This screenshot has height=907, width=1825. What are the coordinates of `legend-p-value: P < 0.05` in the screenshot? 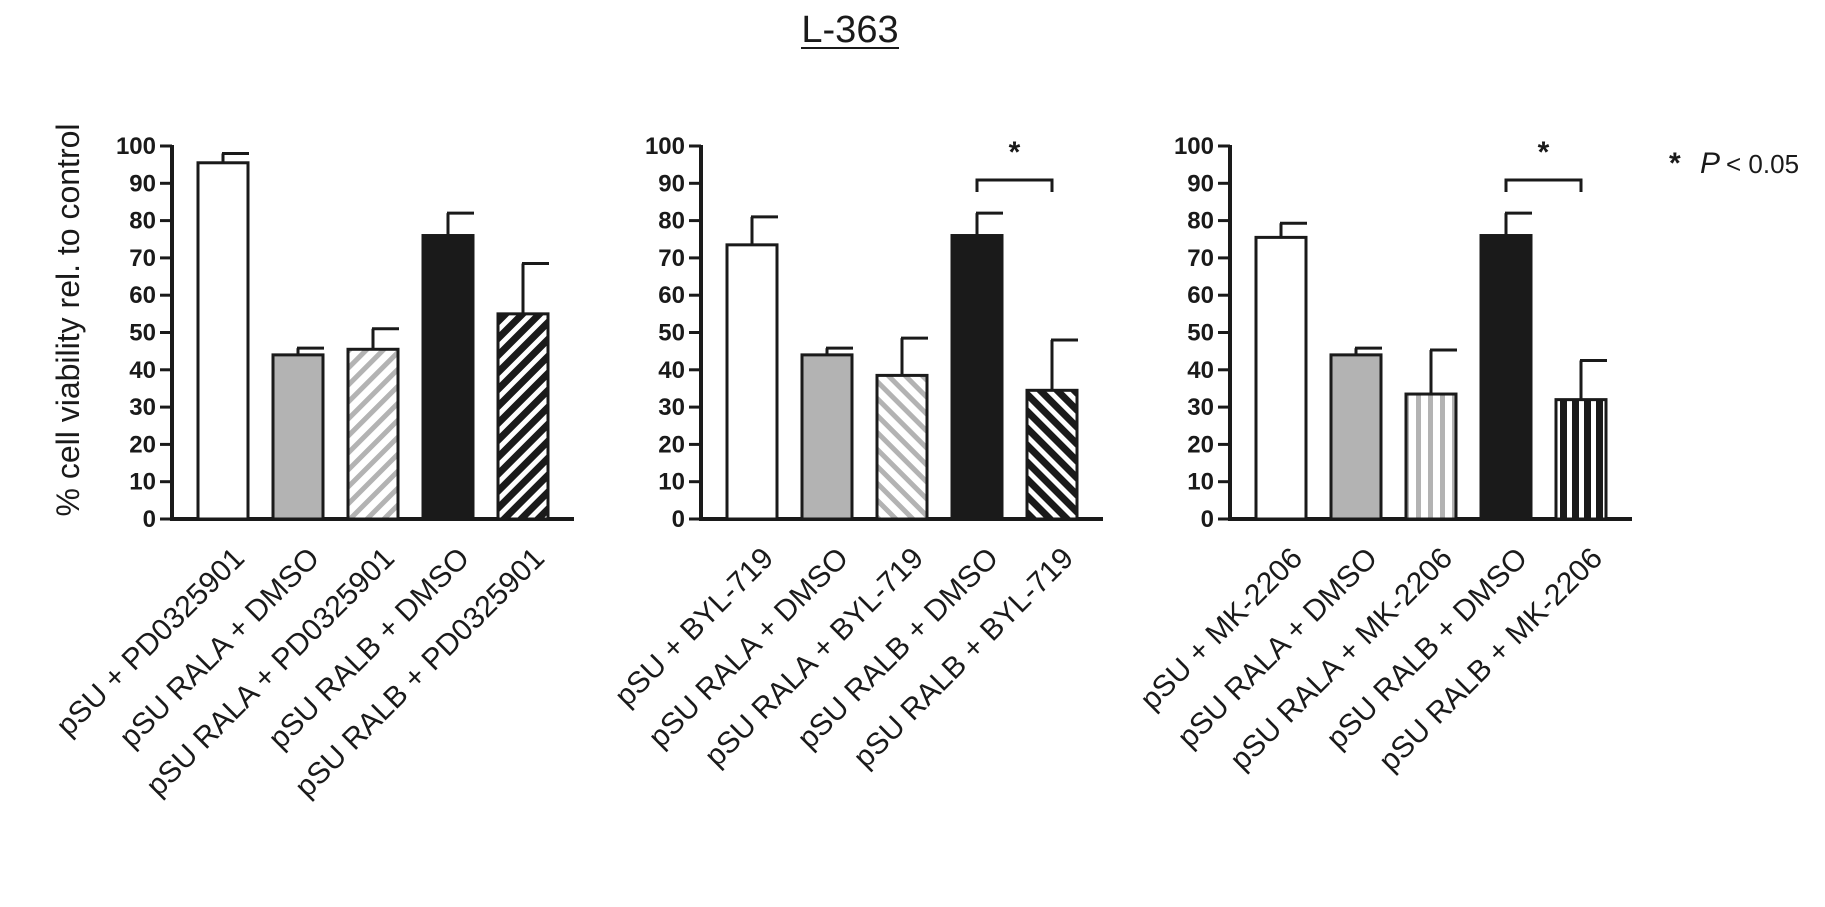 It's located at (1749, 163).